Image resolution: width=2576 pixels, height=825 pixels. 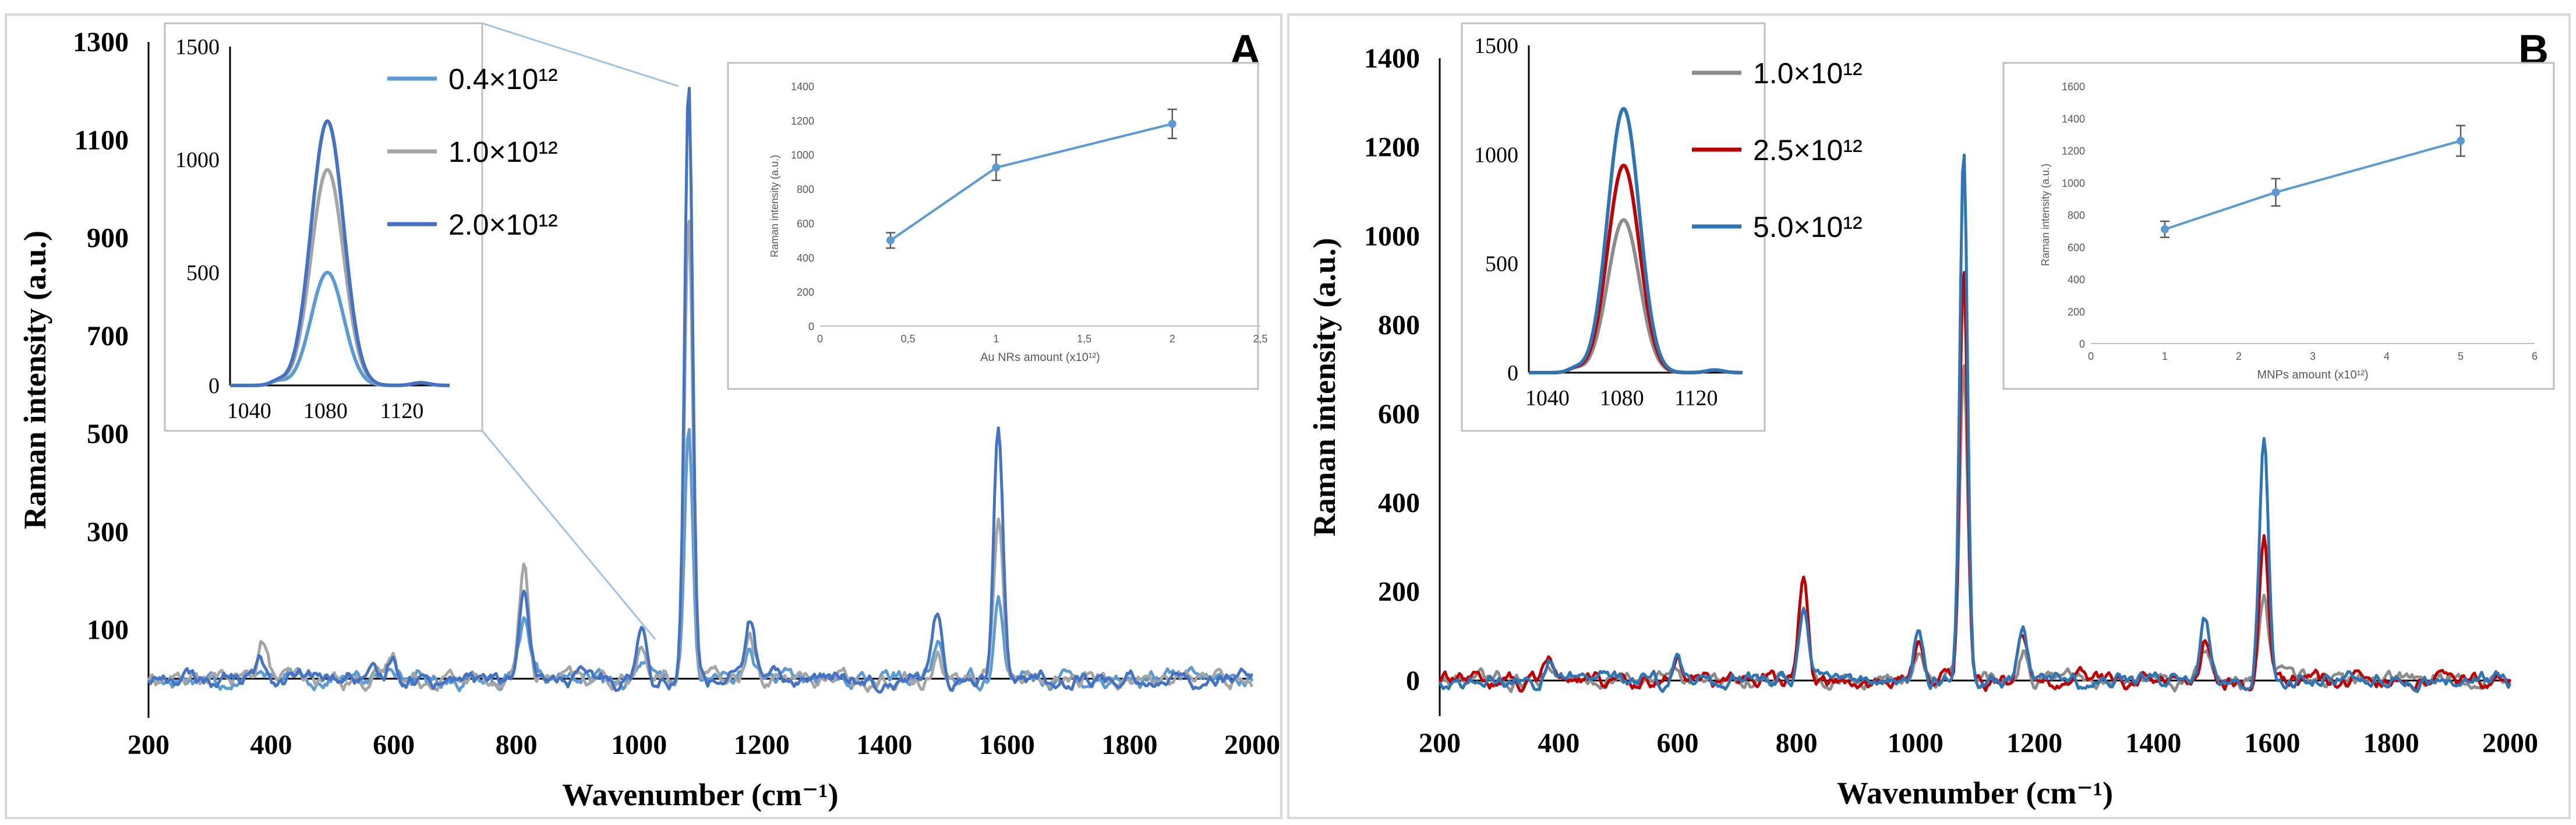 I want to click on y-tick-label: 100, so click(x=108, y=630).